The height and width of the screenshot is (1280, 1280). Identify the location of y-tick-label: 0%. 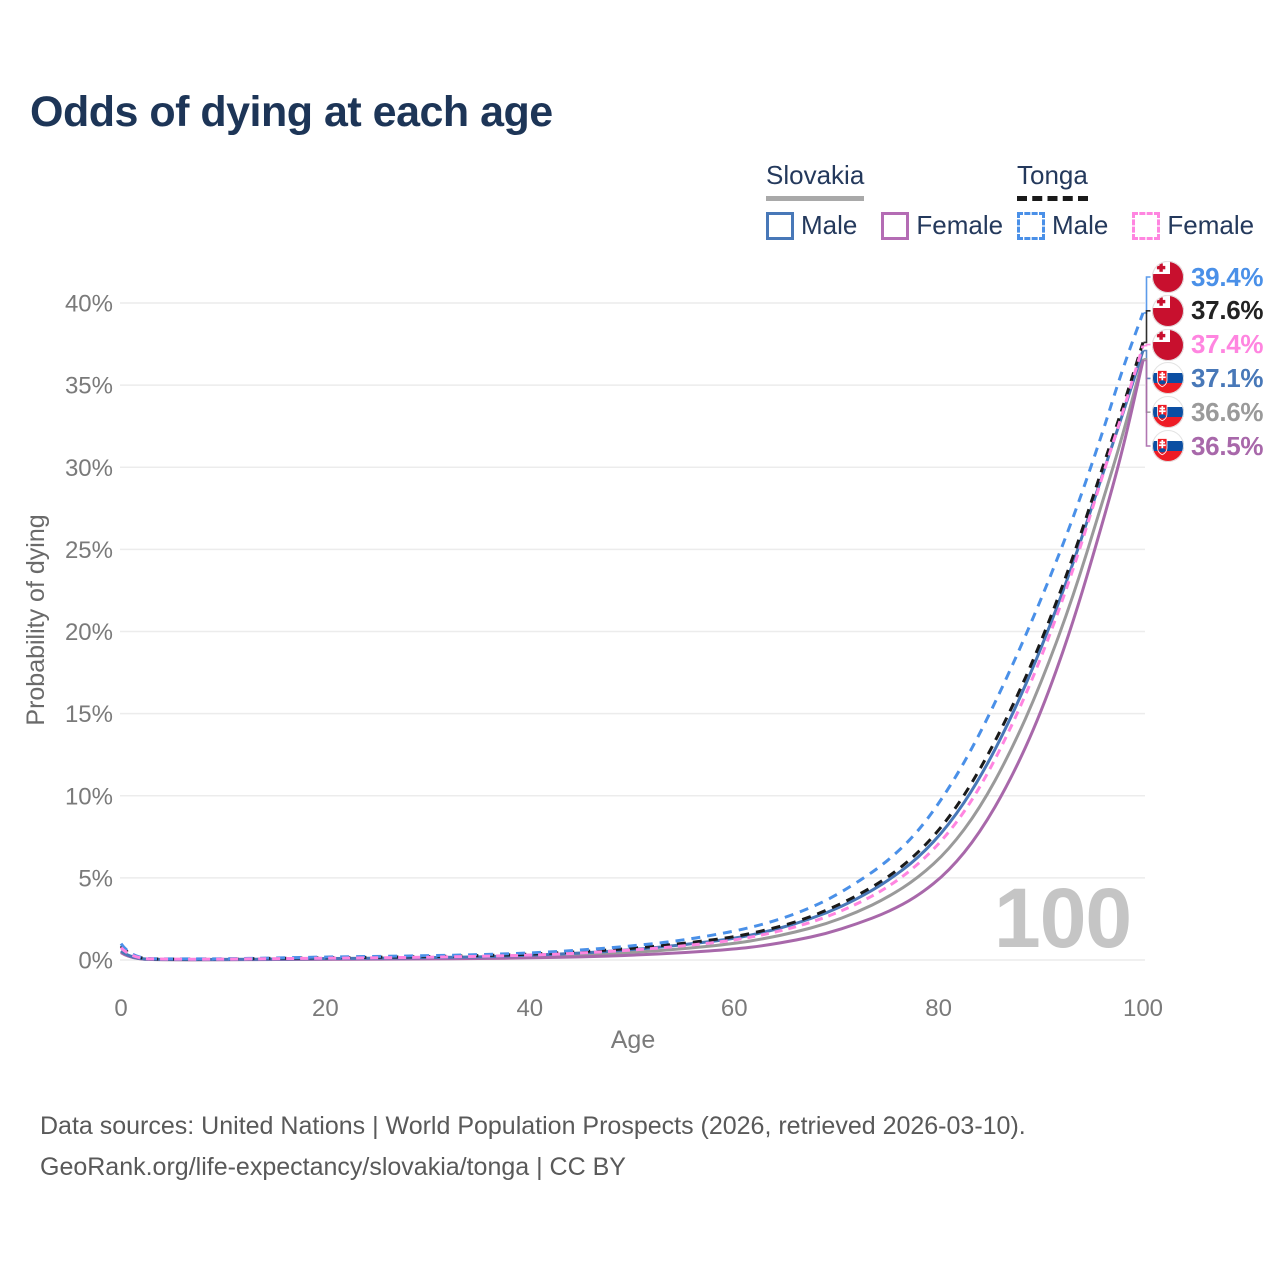
(95, 961).